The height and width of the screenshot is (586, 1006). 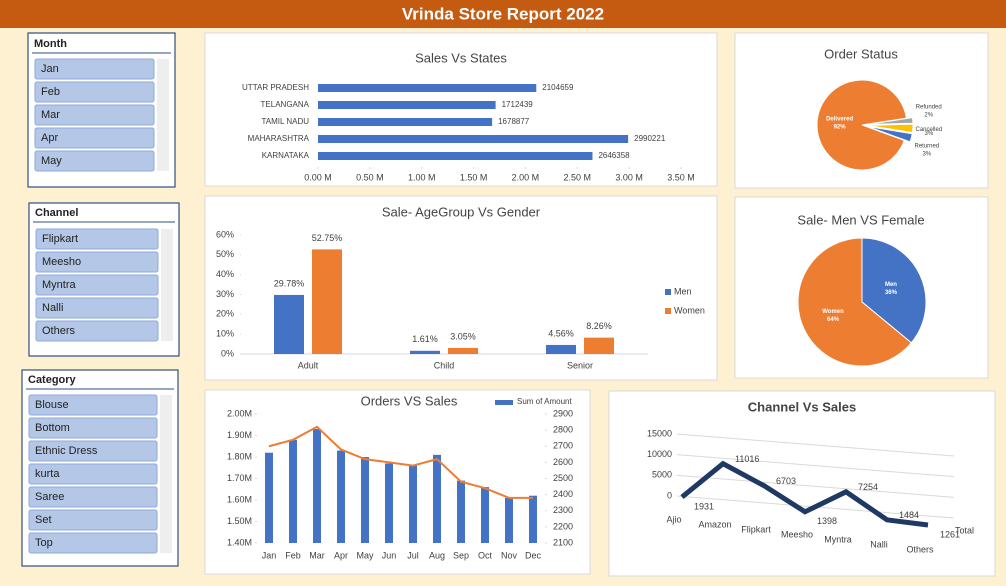 What do you see at coordinates (370, 177) in the screenshot?
I see `x-tick-label: 0.50 M` at bounding box center [370, 177].